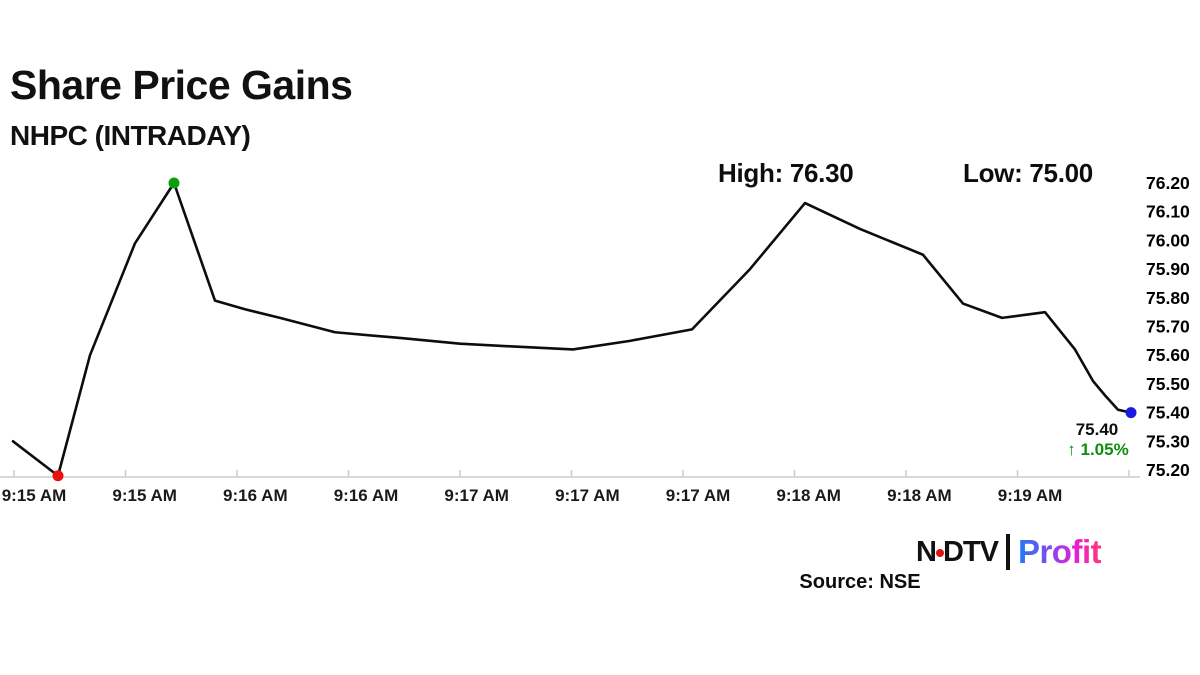 The height and width of the screenshot is (675, 1200). I want to click on high-marker, so click(174, 183).